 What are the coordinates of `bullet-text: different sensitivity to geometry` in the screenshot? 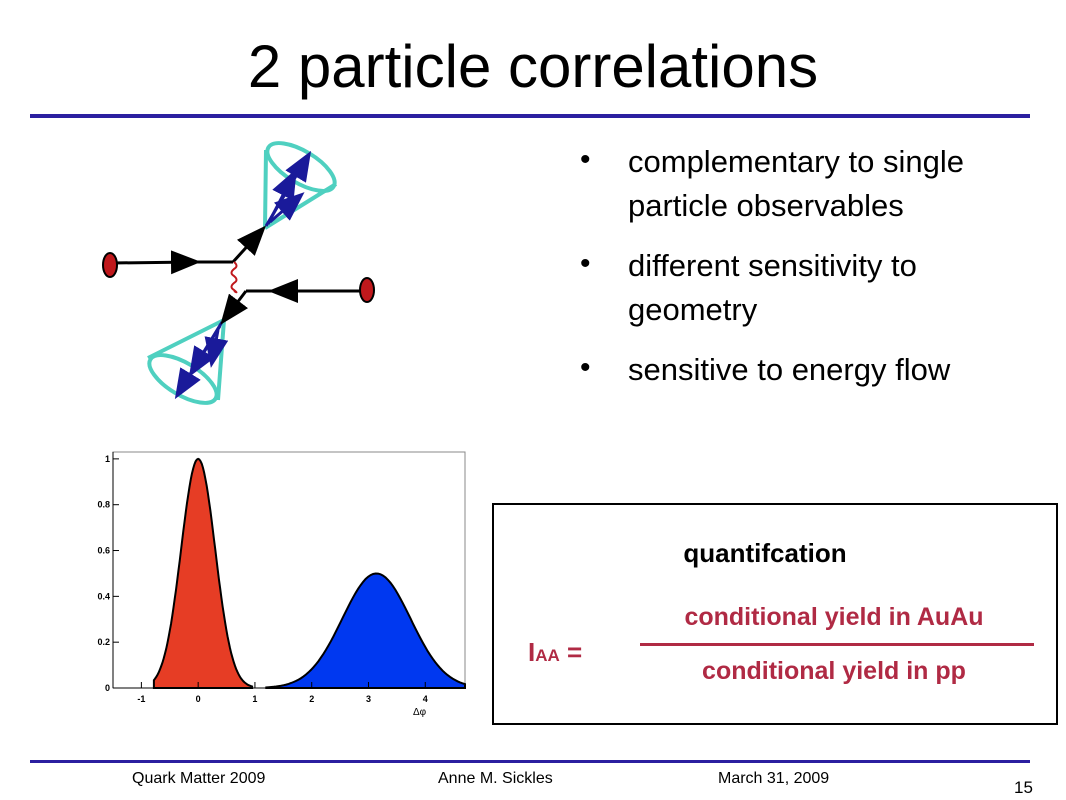 It's located at (772, 287).